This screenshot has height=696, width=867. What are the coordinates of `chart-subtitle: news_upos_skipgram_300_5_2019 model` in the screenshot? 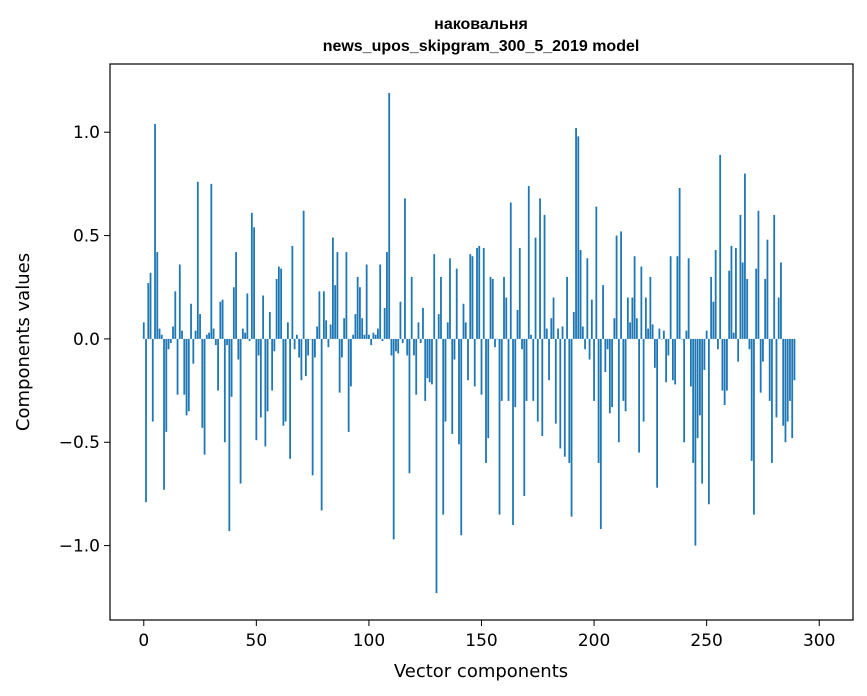 It's located at (481, 46).